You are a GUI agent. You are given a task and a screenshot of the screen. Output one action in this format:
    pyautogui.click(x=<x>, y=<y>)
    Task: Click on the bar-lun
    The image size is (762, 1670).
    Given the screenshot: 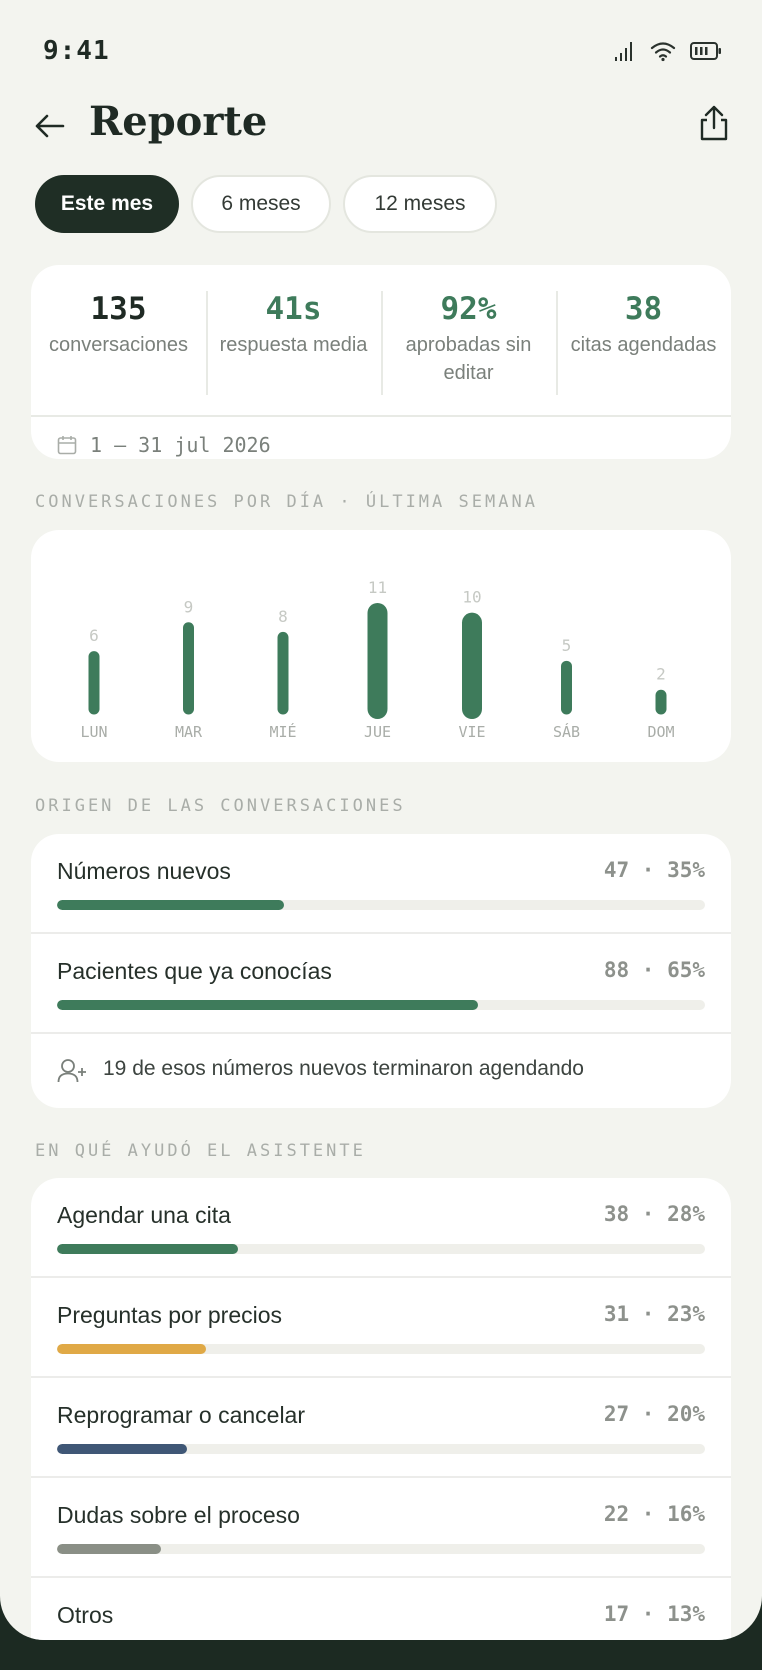 What is the action you would take?
    pyautogui.click(x=94, y=683)
    